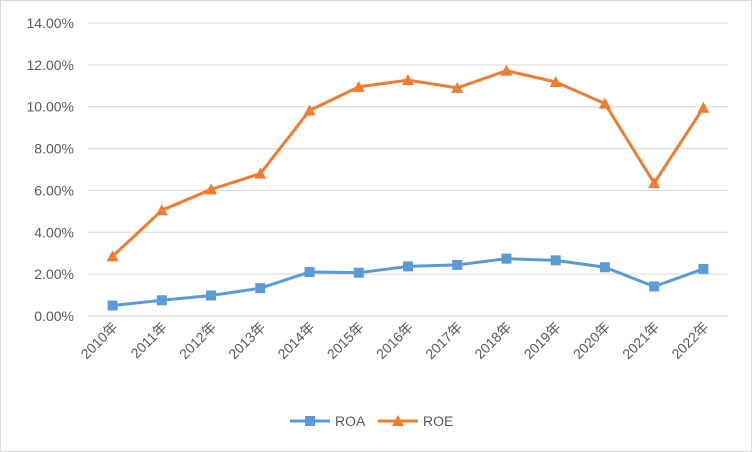  Describe the element at coordinates (148, 340) in the screenshot. I see `x-tick-label: 2011年` at that location.